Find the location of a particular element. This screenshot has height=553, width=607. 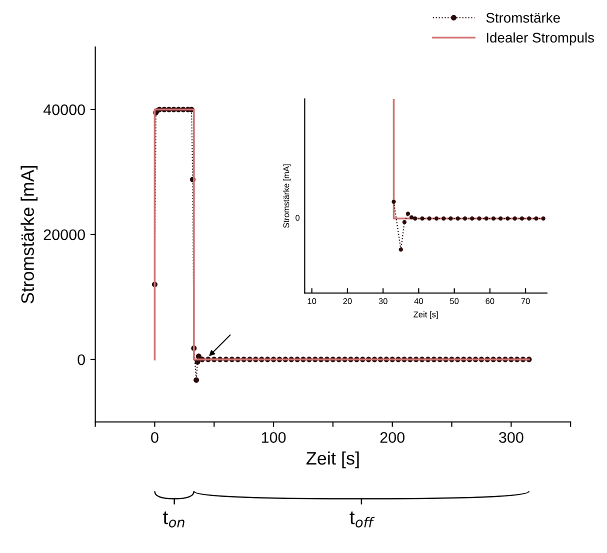

x-tick-label: 50 is located at coordinates (454, 301).